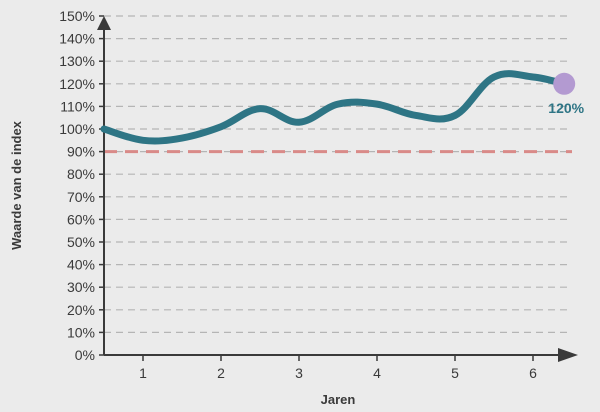 The width and height of the screenshot is (600, 412). I want to click on x-tick-label: 2, so click(221, 373).